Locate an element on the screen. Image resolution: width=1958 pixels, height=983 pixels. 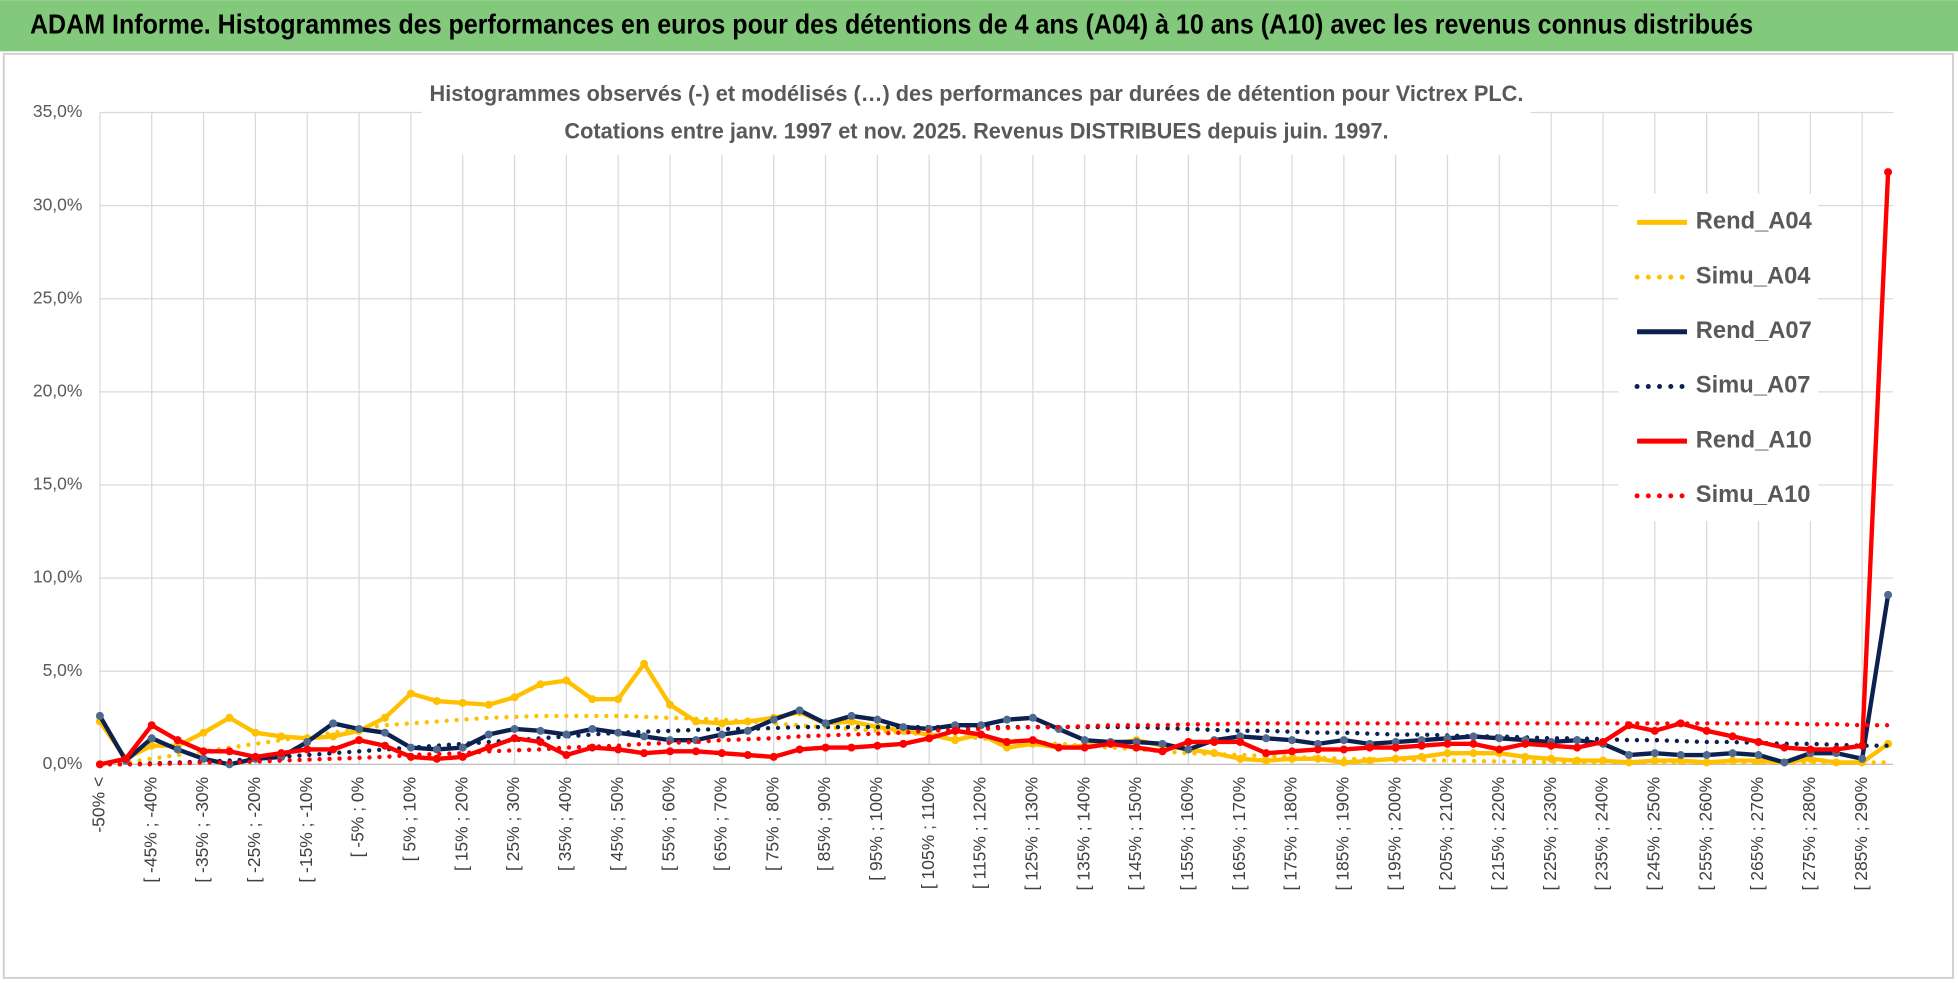
x-tick-label: [ 195% ; 200% is located at coordinates (1394, 834).